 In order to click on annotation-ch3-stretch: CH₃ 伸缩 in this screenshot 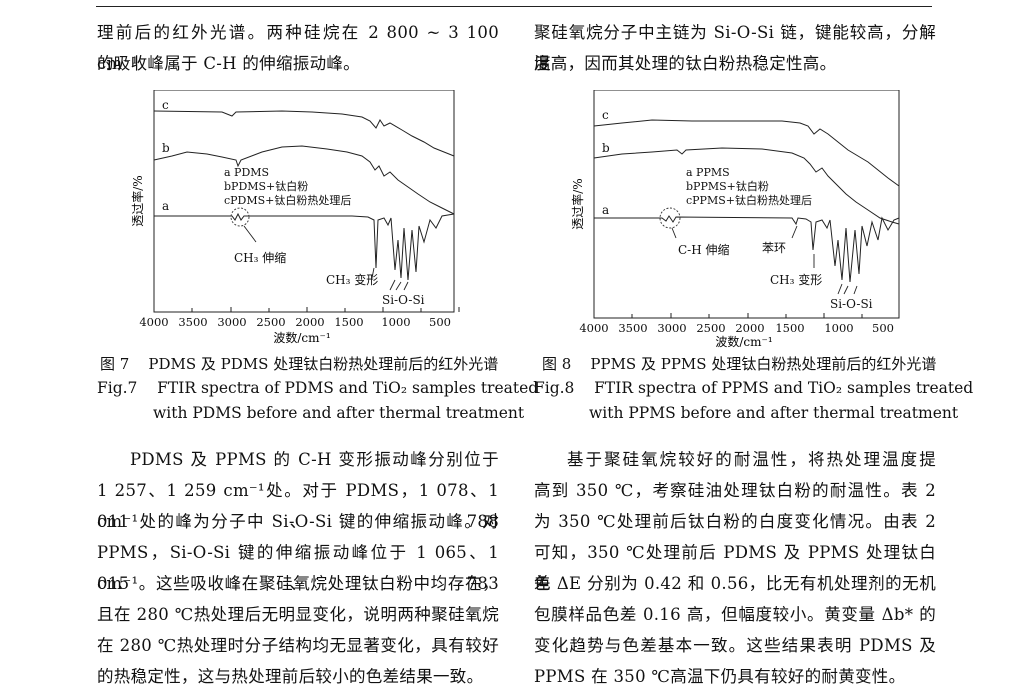, I will do `click(260, 257)`.